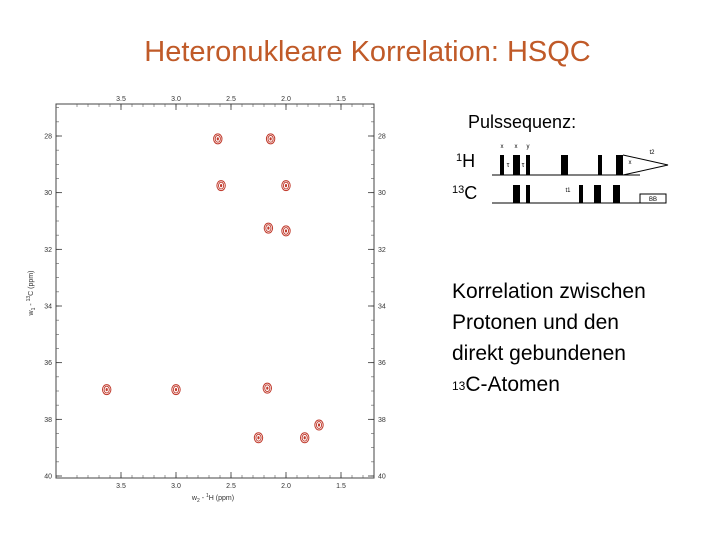  Describe the element at coordinates (471, 193) in the screenshot. I see `carbon-symbol: C` at that location.